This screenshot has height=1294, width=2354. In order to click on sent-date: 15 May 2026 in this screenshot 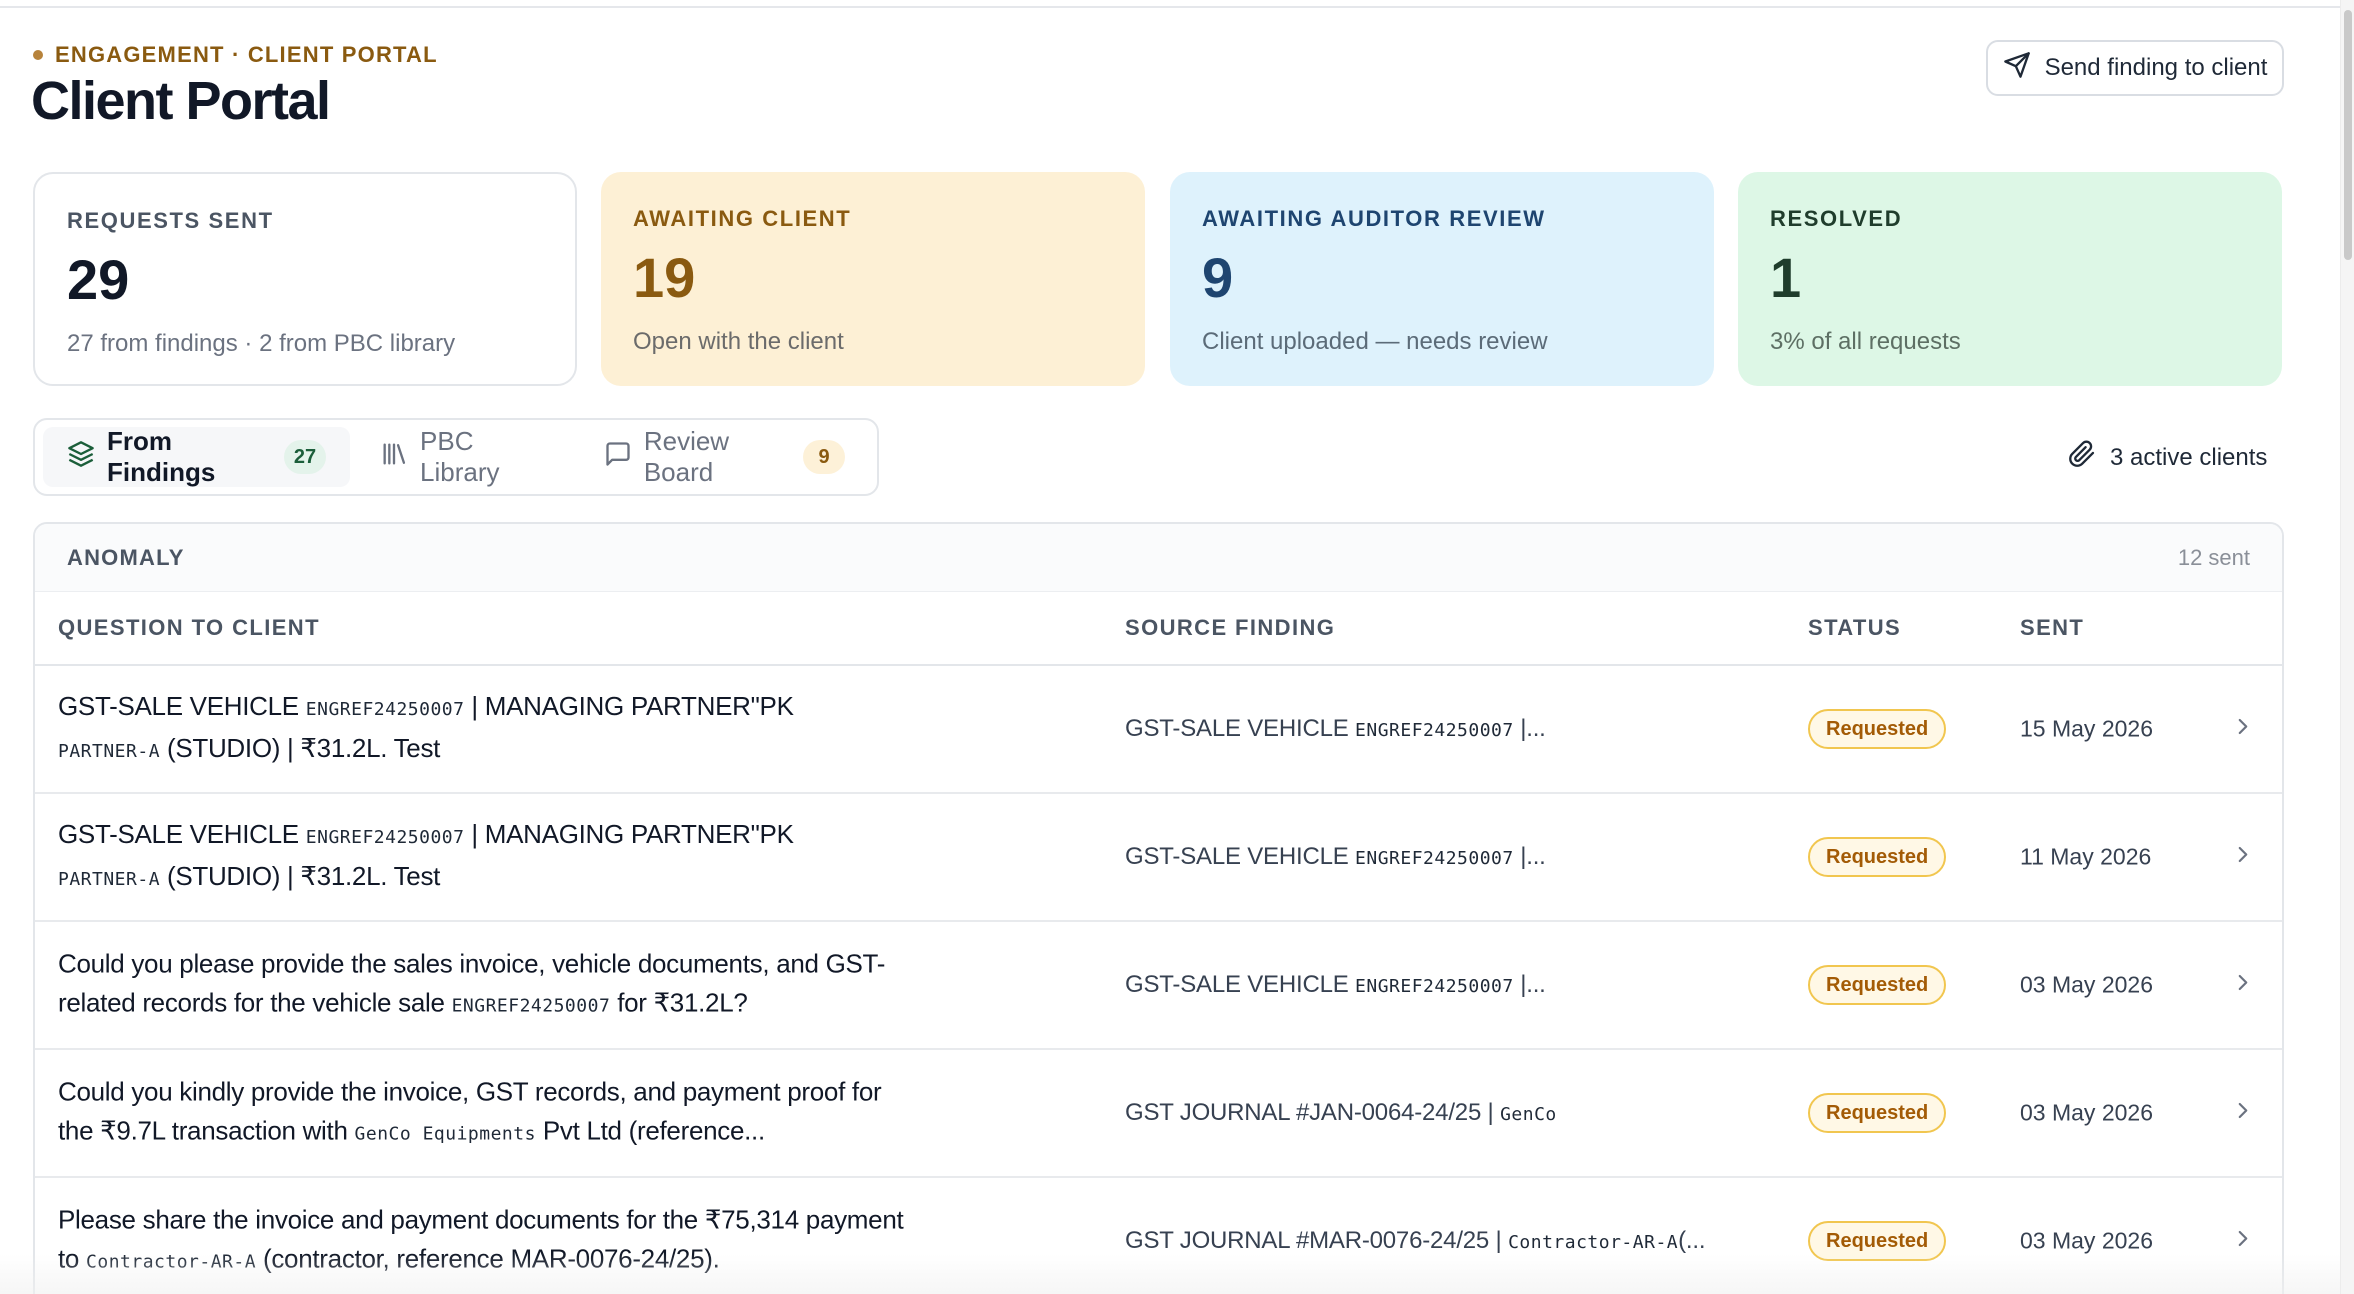, I will do `click(2086, 728)`.